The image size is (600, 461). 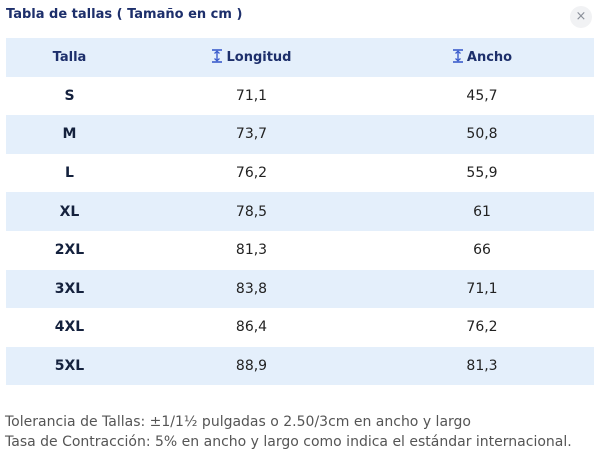 I want to click on table-row: XL 78,5 61, so click(x=300, y=211).